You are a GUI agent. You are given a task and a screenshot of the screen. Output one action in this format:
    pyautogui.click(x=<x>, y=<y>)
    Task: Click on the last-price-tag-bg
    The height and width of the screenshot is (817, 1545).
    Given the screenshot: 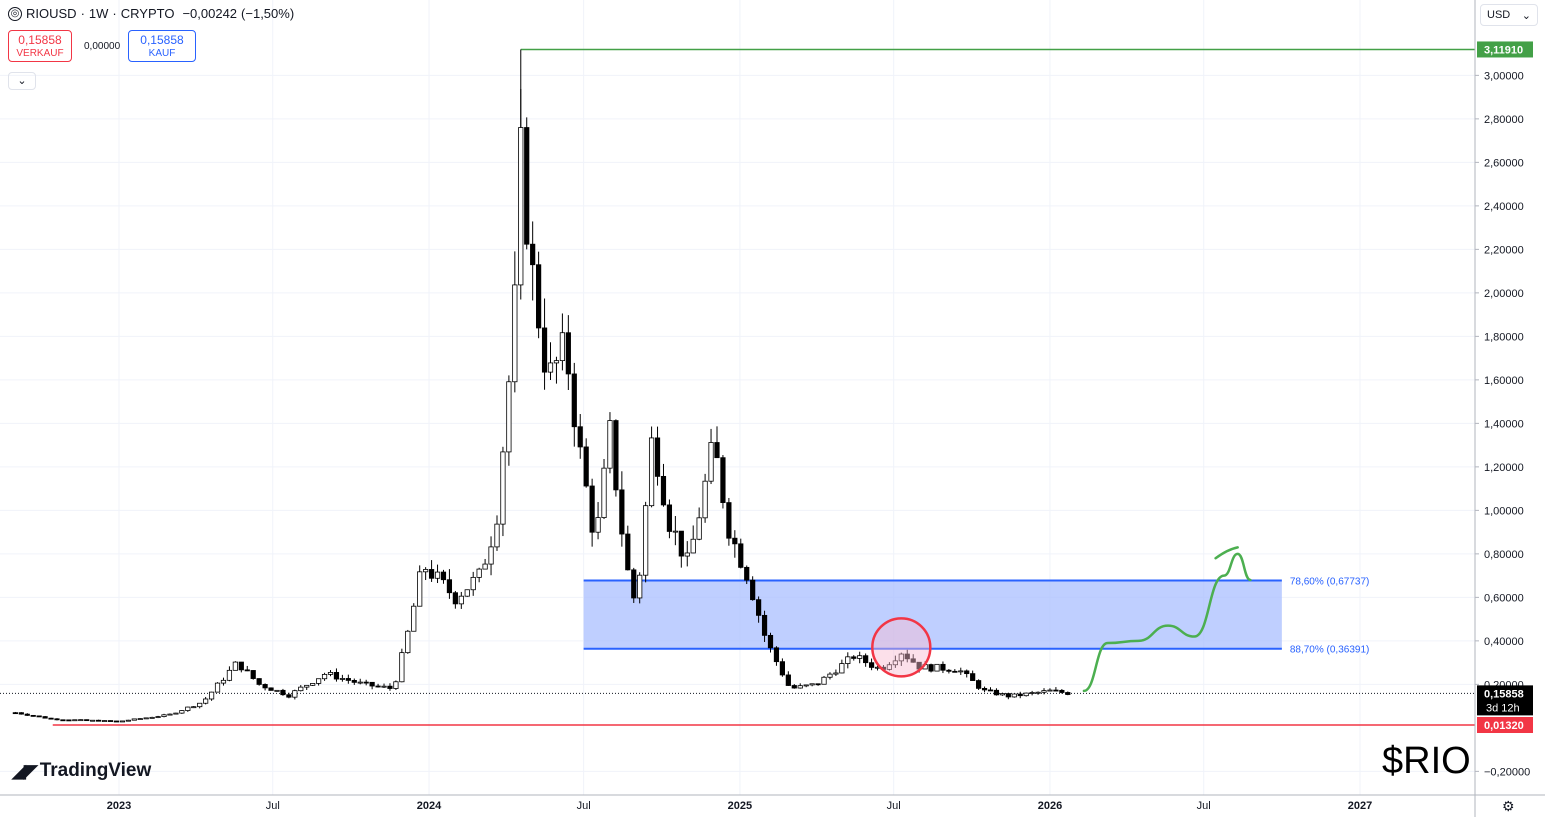 What is the action you would take?
    pyautogui.click(x=1505, y=700)
    